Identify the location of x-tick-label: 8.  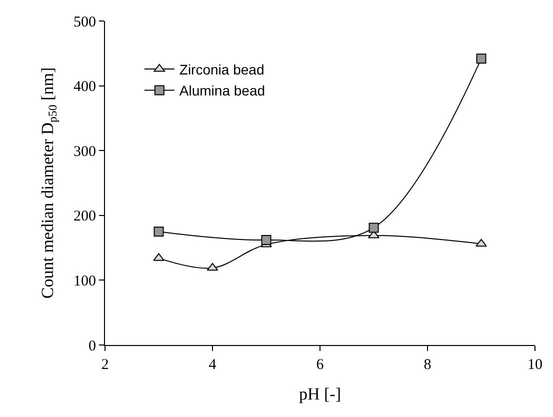
(428, 365).